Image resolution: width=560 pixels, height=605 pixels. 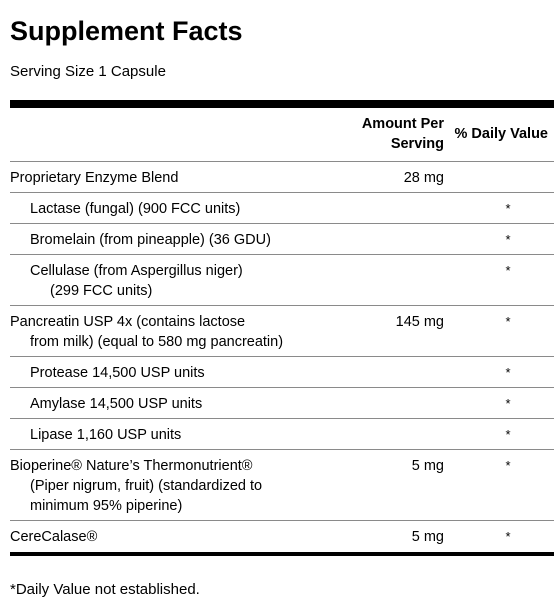 What do you see at coordinates (423, 178) in the screenshot?
I see `ingredient-amount: 28 mg` at bounding box center [423, 178].